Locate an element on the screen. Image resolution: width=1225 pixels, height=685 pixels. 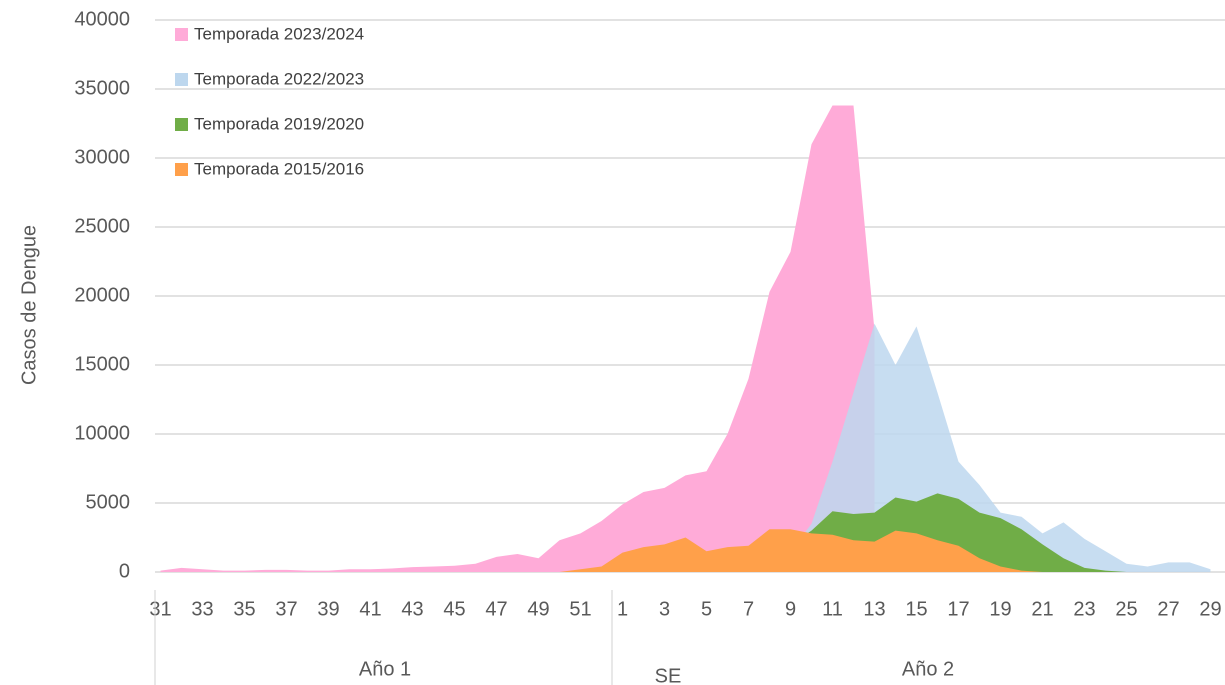
x-tick-label: 49 is located at coordinates (538, 609).